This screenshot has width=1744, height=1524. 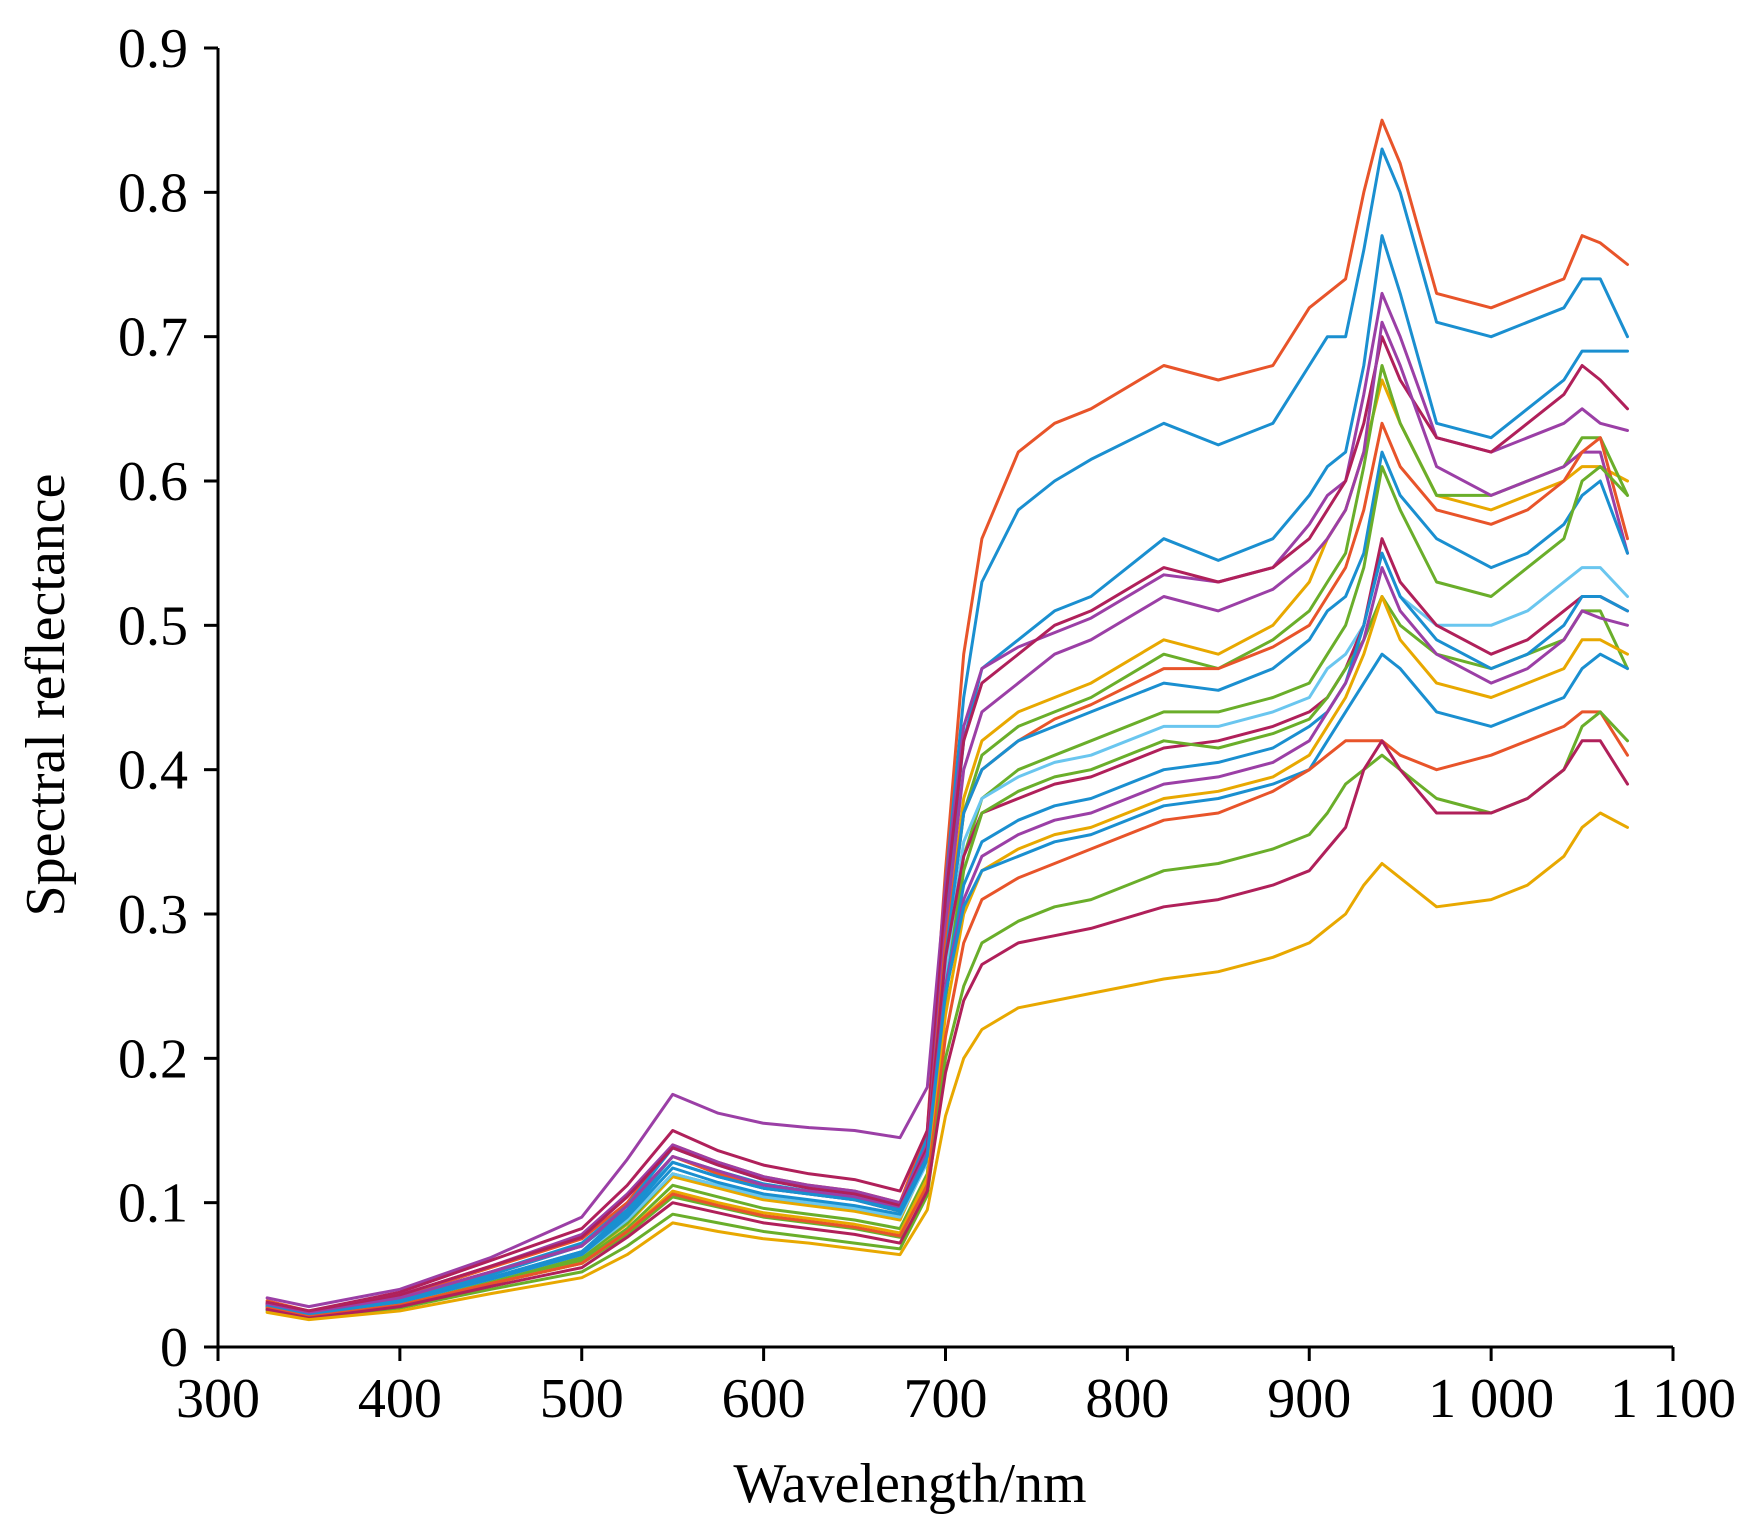 What do you see at coordinates (153, 482) in the screenshot?
I see `y-tick-label: 0.6` at bounding box center [153, 482].